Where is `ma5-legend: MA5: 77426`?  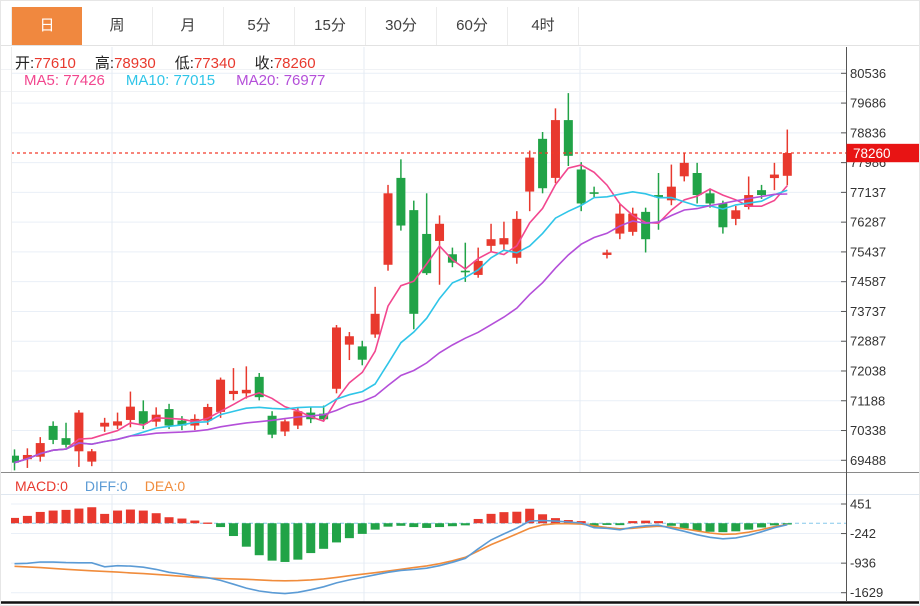
ma5-legend: MA5: 77426 is located at coordinates (64, 80).